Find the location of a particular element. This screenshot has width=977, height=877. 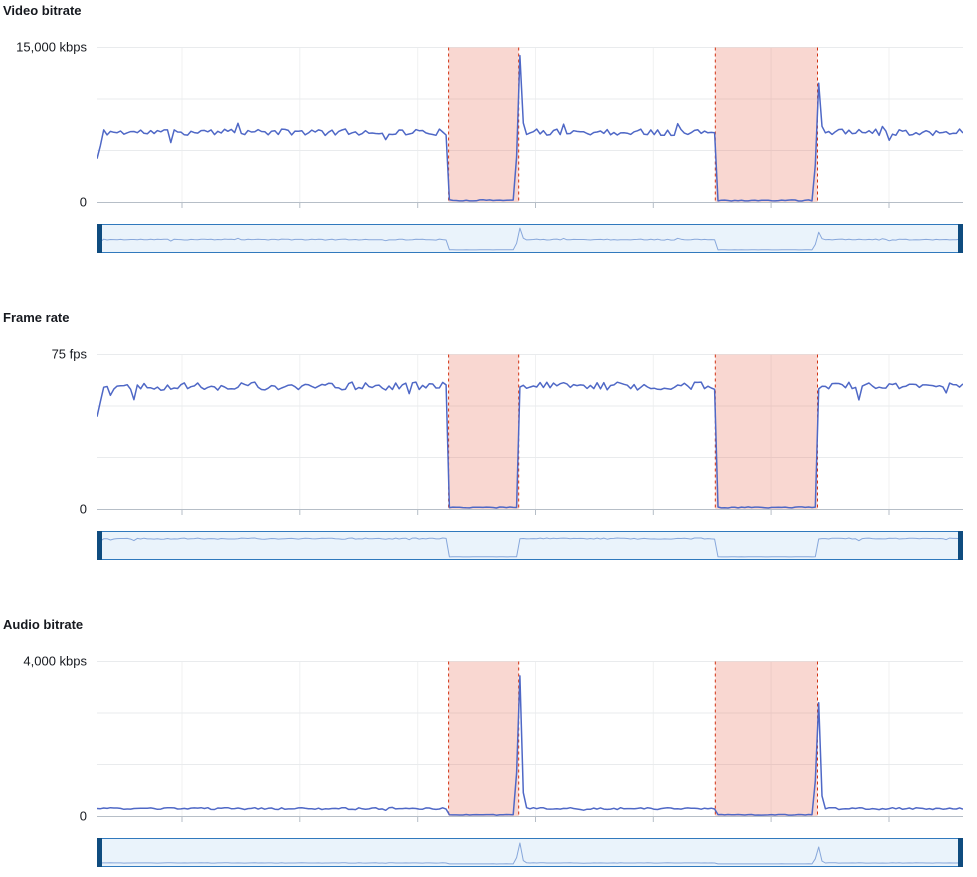

frame-rate-range-slider is located at coordinates (530, 545).